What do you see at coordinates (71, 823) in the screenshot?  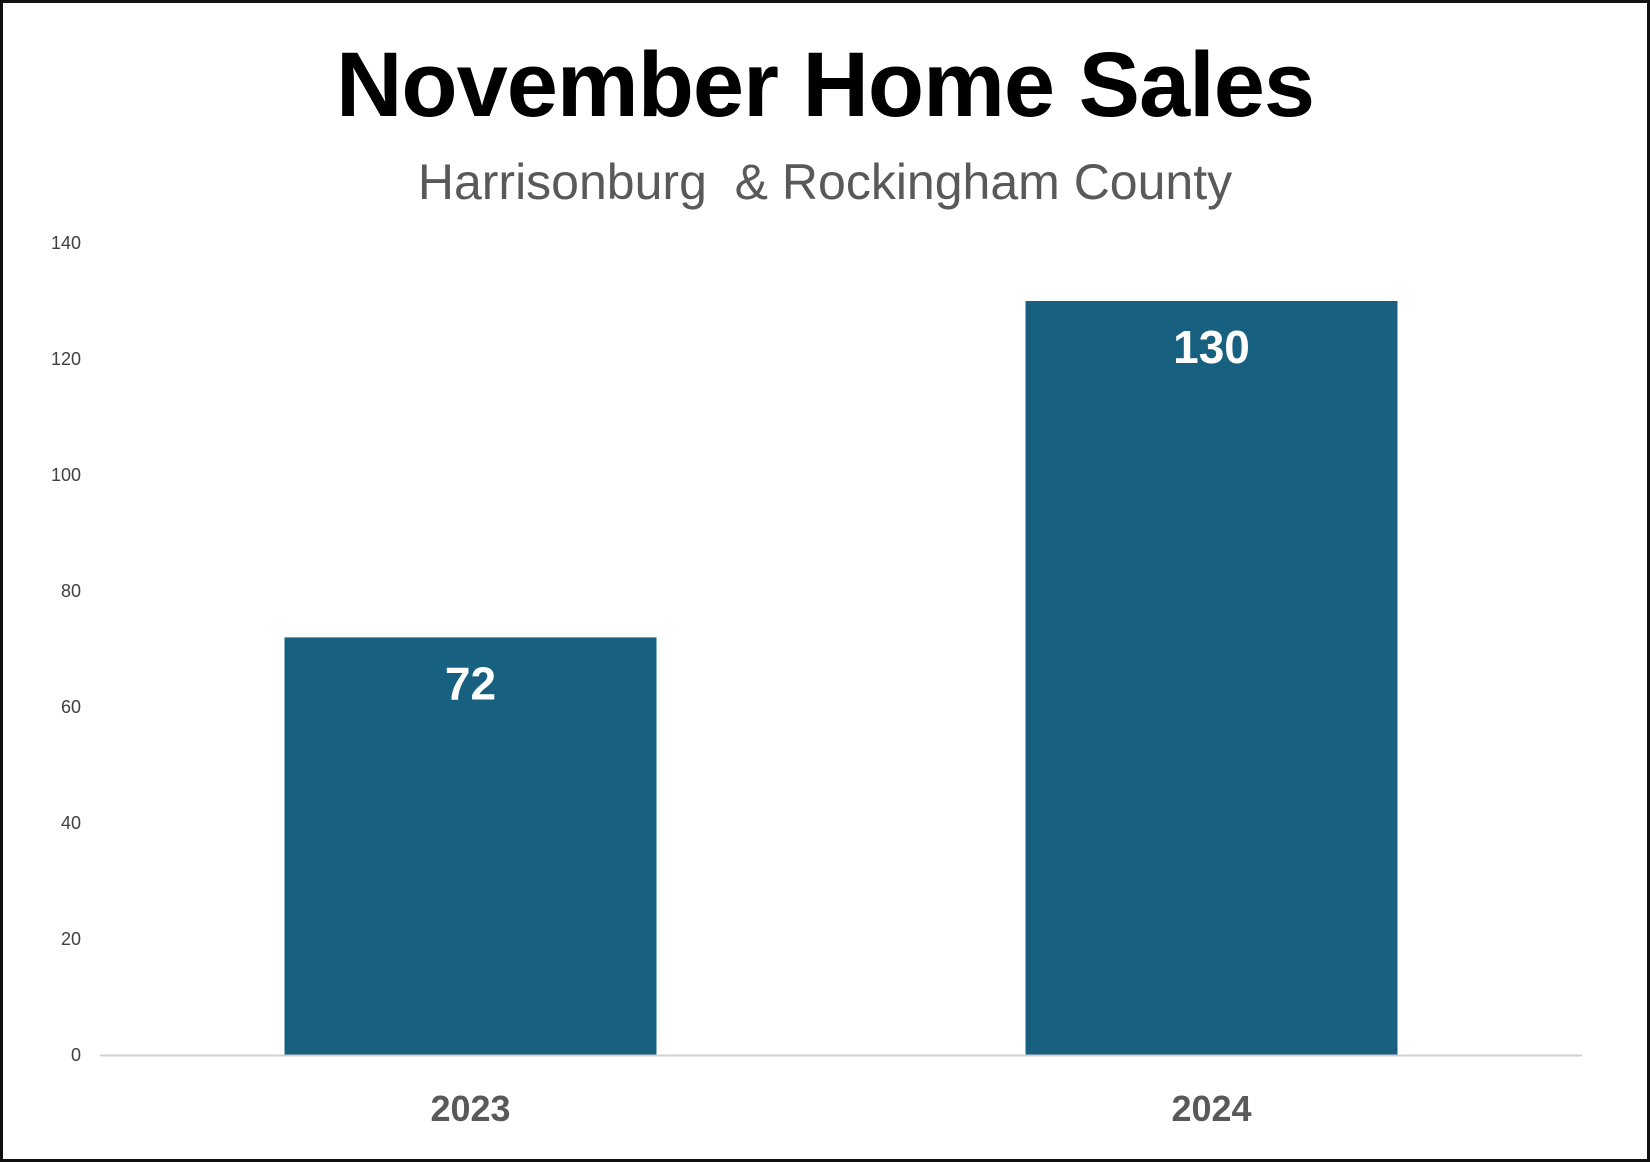 I see `y-tick-label: 40` at bounding box center [71, 823].